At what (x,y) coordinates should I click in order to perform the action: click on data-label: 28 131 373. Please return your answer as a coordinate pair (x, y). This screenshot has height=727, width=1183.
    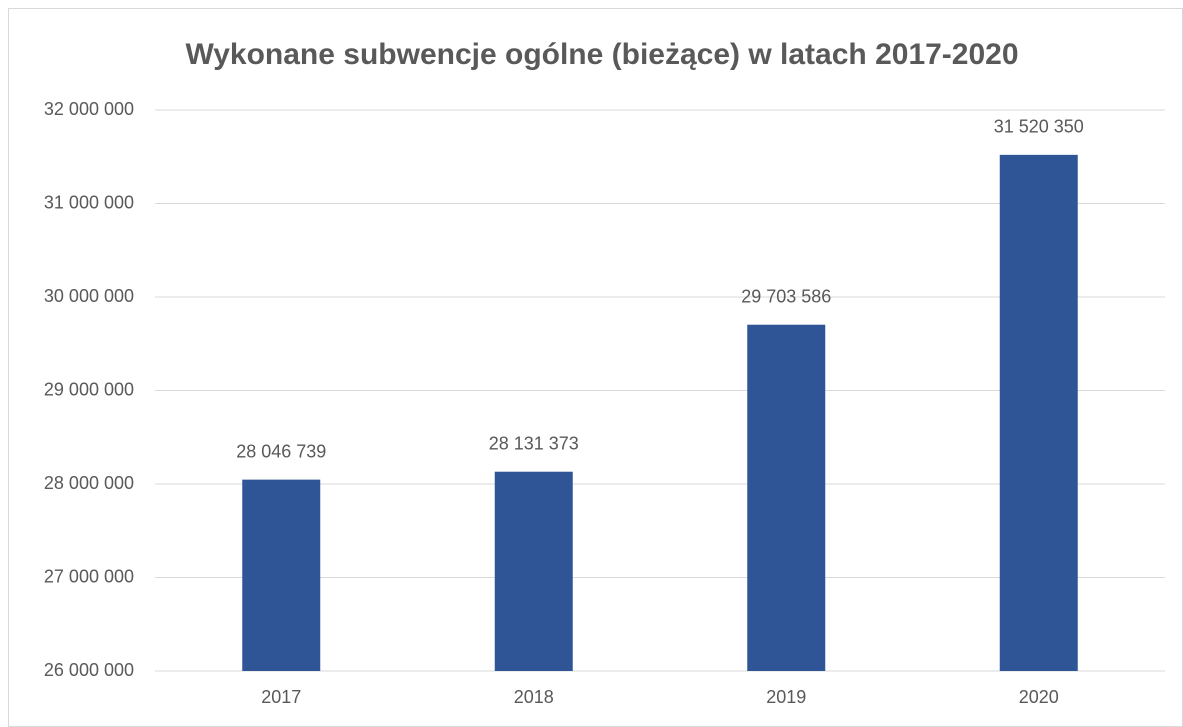
    Looking at the image, I should click on (534, 443).